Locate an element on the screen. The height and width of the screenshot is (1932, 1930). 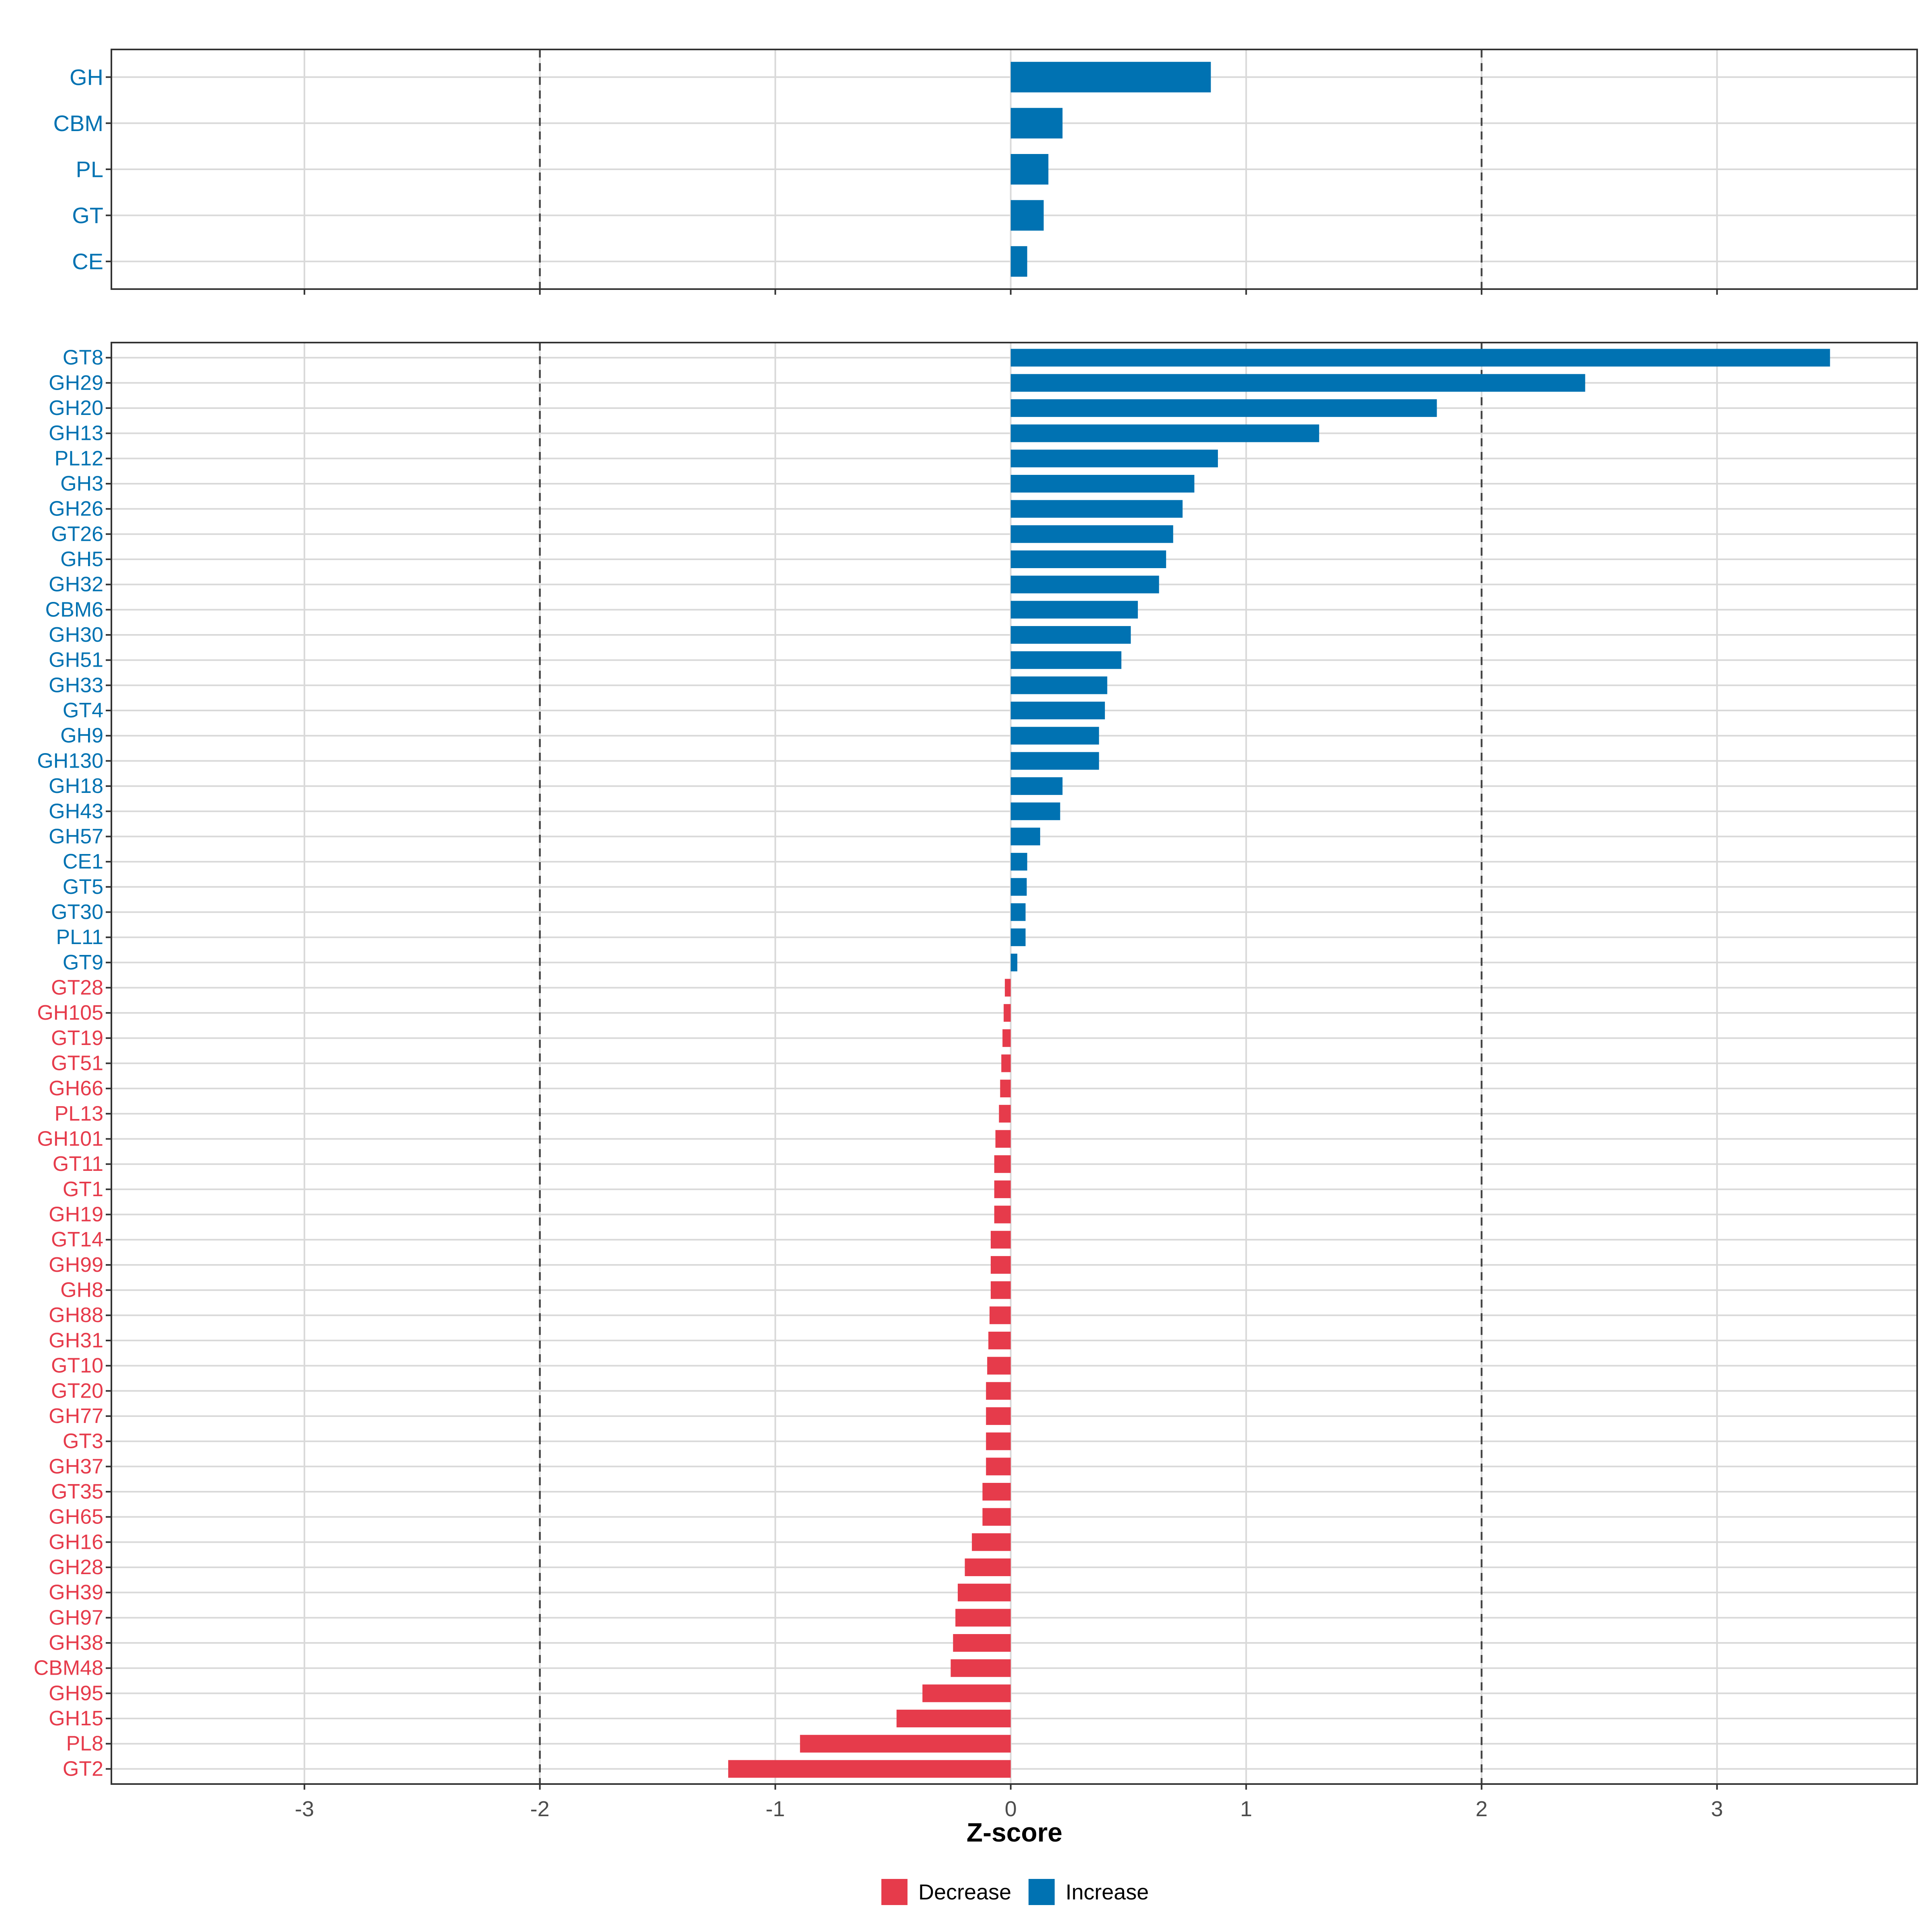
x-axis-title: Z-score is located at coordinates (1015, 1832).